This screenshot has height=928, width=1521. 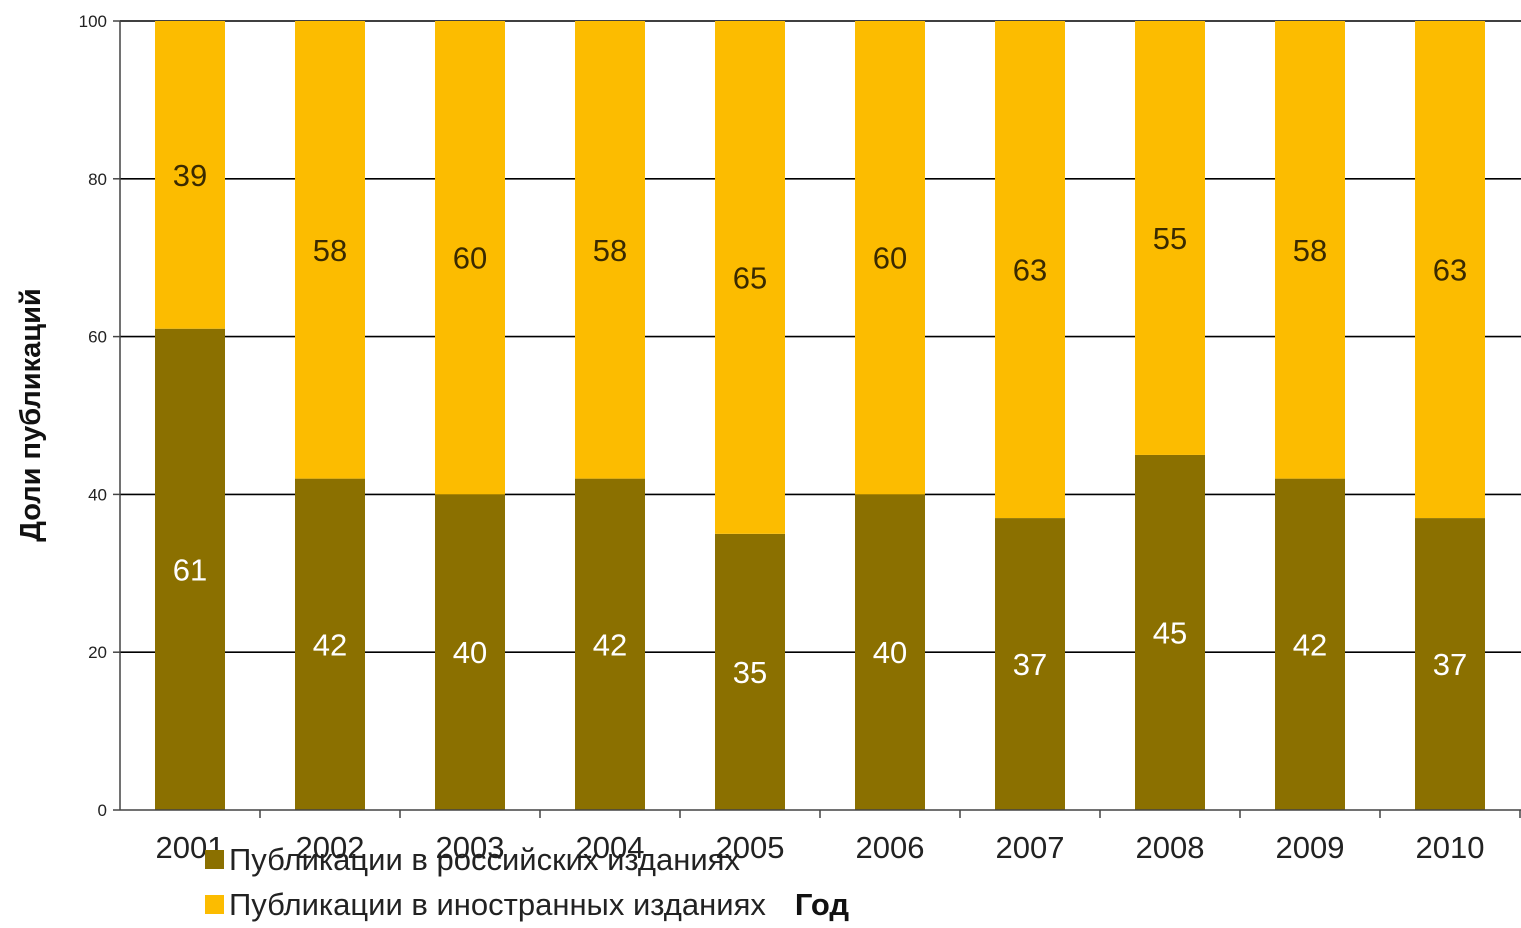 What do you see at coordinates (1310, 847) in the screenshot?
I see `x-tick-label: 2009` at bounding box center [1310, 847].